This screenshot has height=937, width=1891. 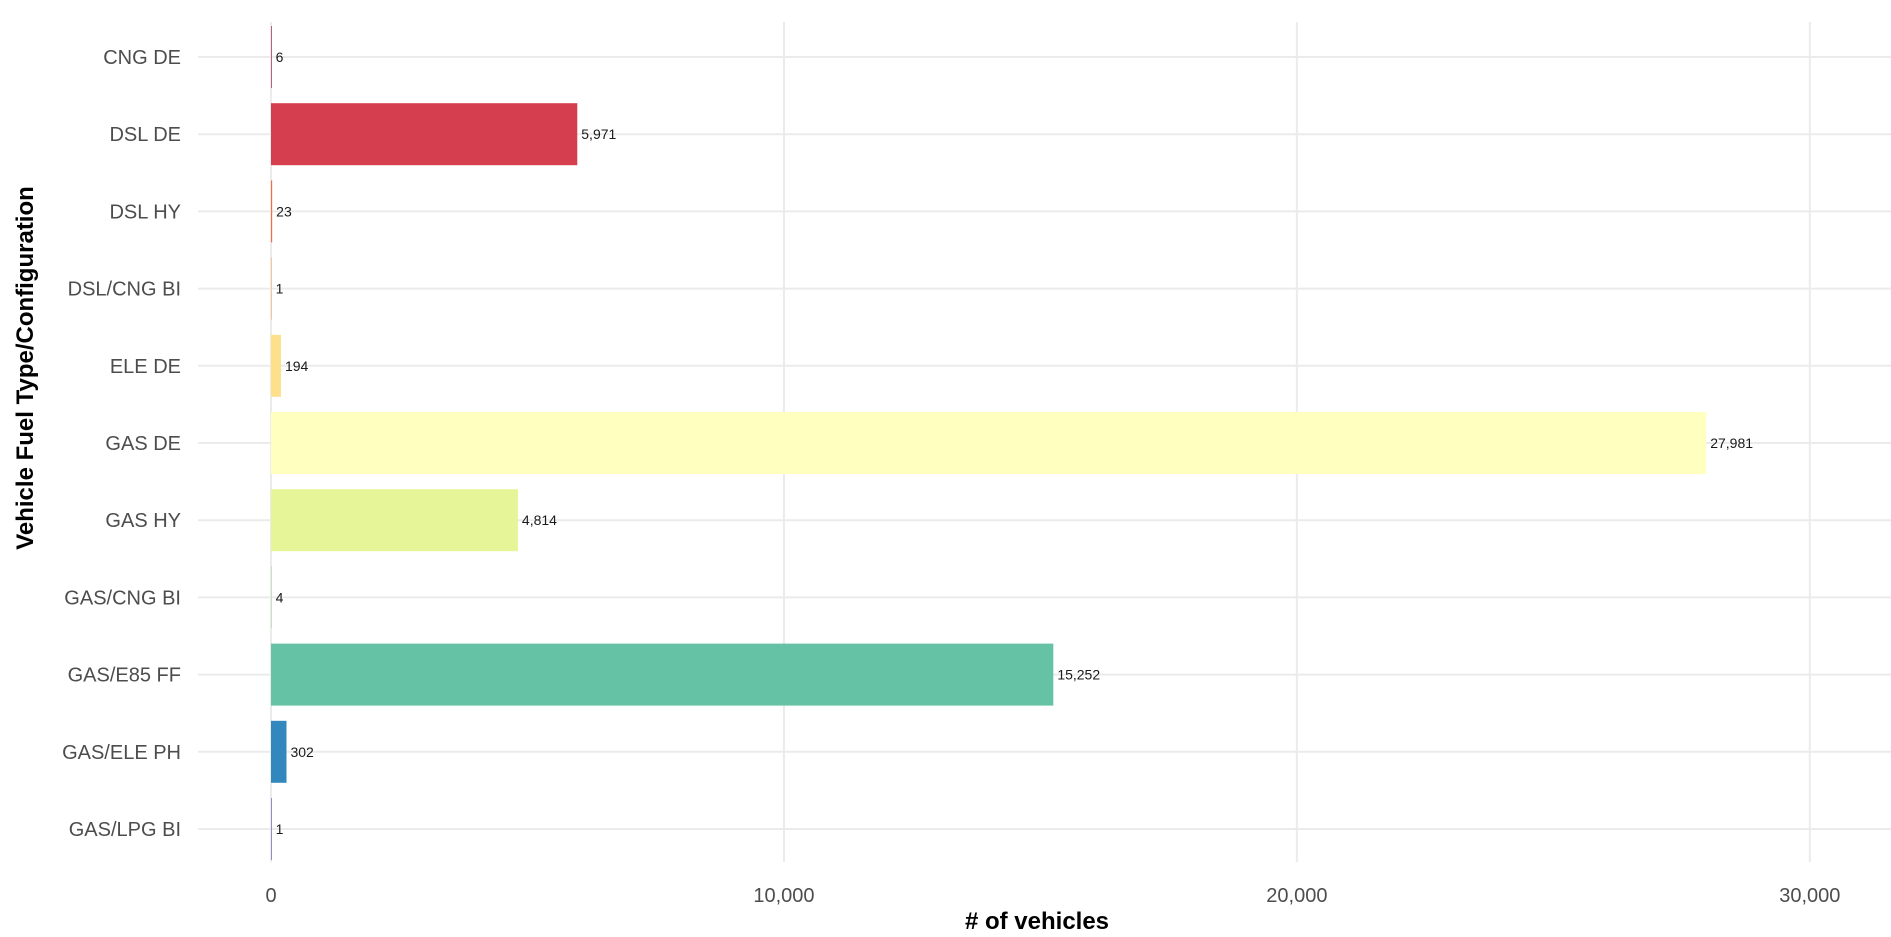 What do you see at coordinates (1078, 675) in the screenshot?
I see `data-label-gas-e85-ff: 15,252` at bounding box center [1078, 675].